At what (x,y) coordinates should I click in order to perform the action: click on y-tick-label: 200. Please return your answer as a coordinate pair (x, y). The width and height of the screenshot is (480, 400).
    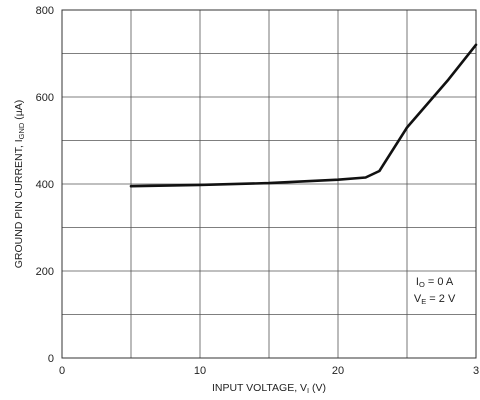
    Looking at the image, I should click on (45, 272).